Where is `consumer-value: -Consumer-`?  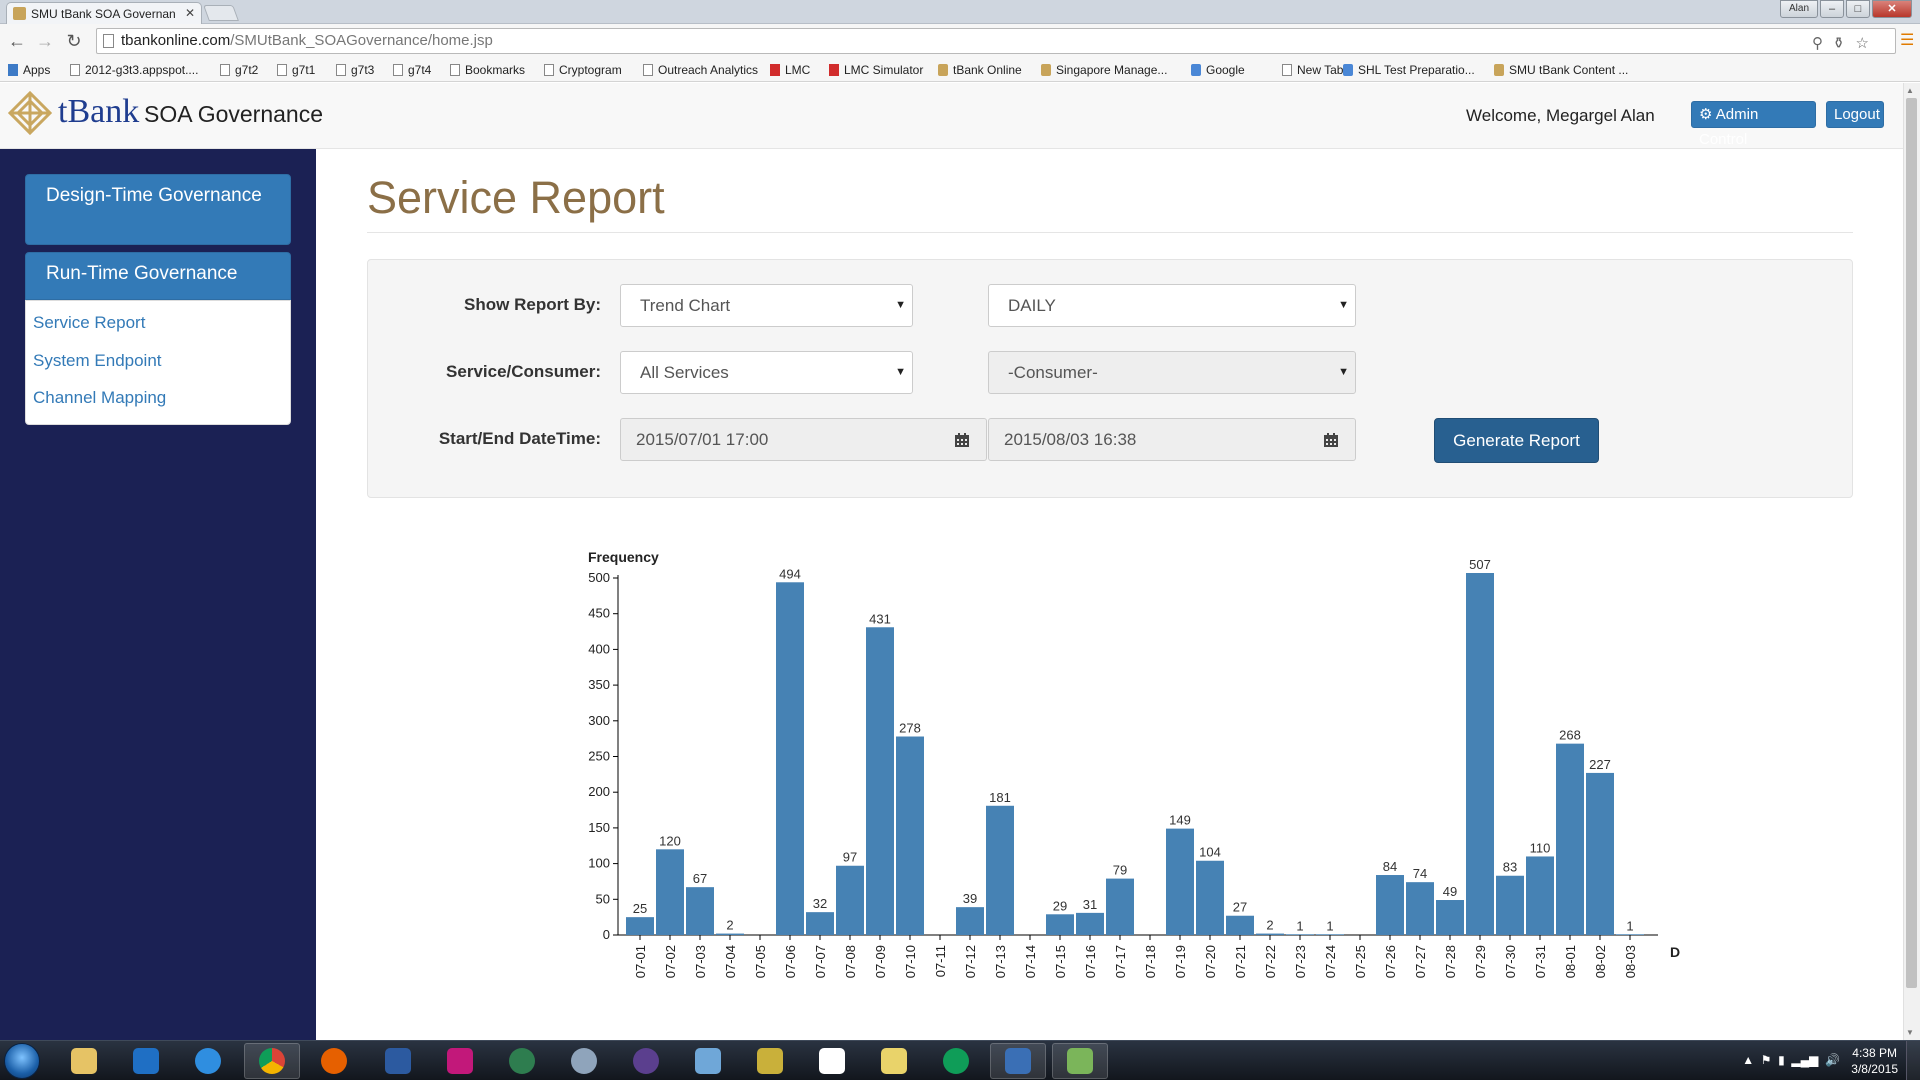 consumer-value: -Consumer- is located at coordinates (1053, 372).